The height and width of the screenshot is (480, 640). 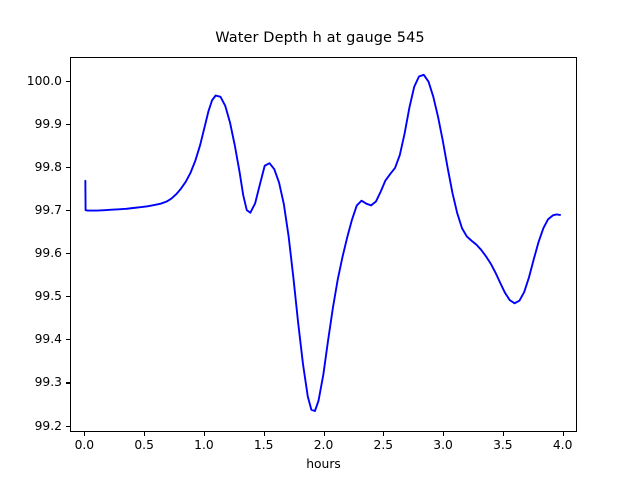 What do you see at coordinates (48, 253) in the screenshot?
I see `y-tick-label: 99.6` at bounding box center [48, 253].